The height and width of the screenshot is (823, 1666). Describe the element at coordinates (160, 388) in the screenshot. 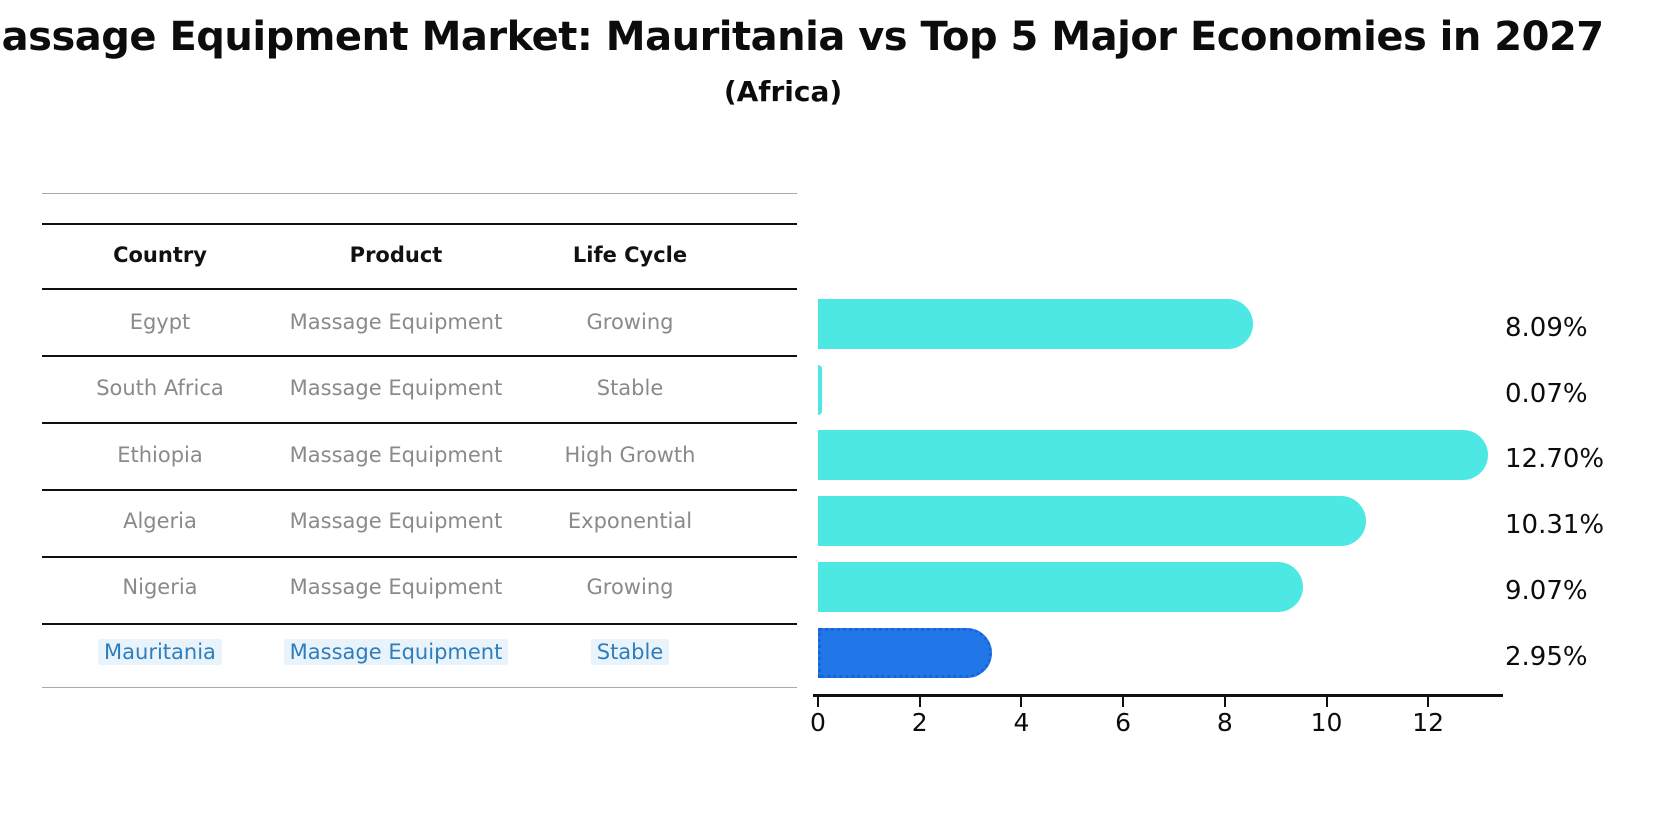

I see `table-cell-country: South Africa` at that location.